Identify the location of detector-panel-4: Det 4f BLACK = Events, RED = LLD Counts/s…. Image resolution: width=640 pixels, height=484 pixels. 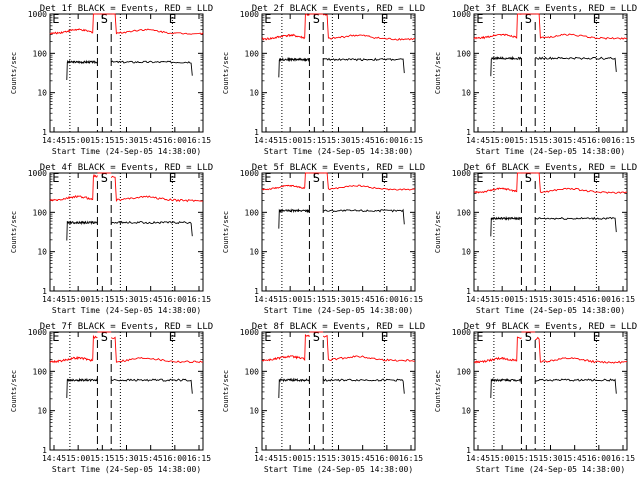
(111, 239).